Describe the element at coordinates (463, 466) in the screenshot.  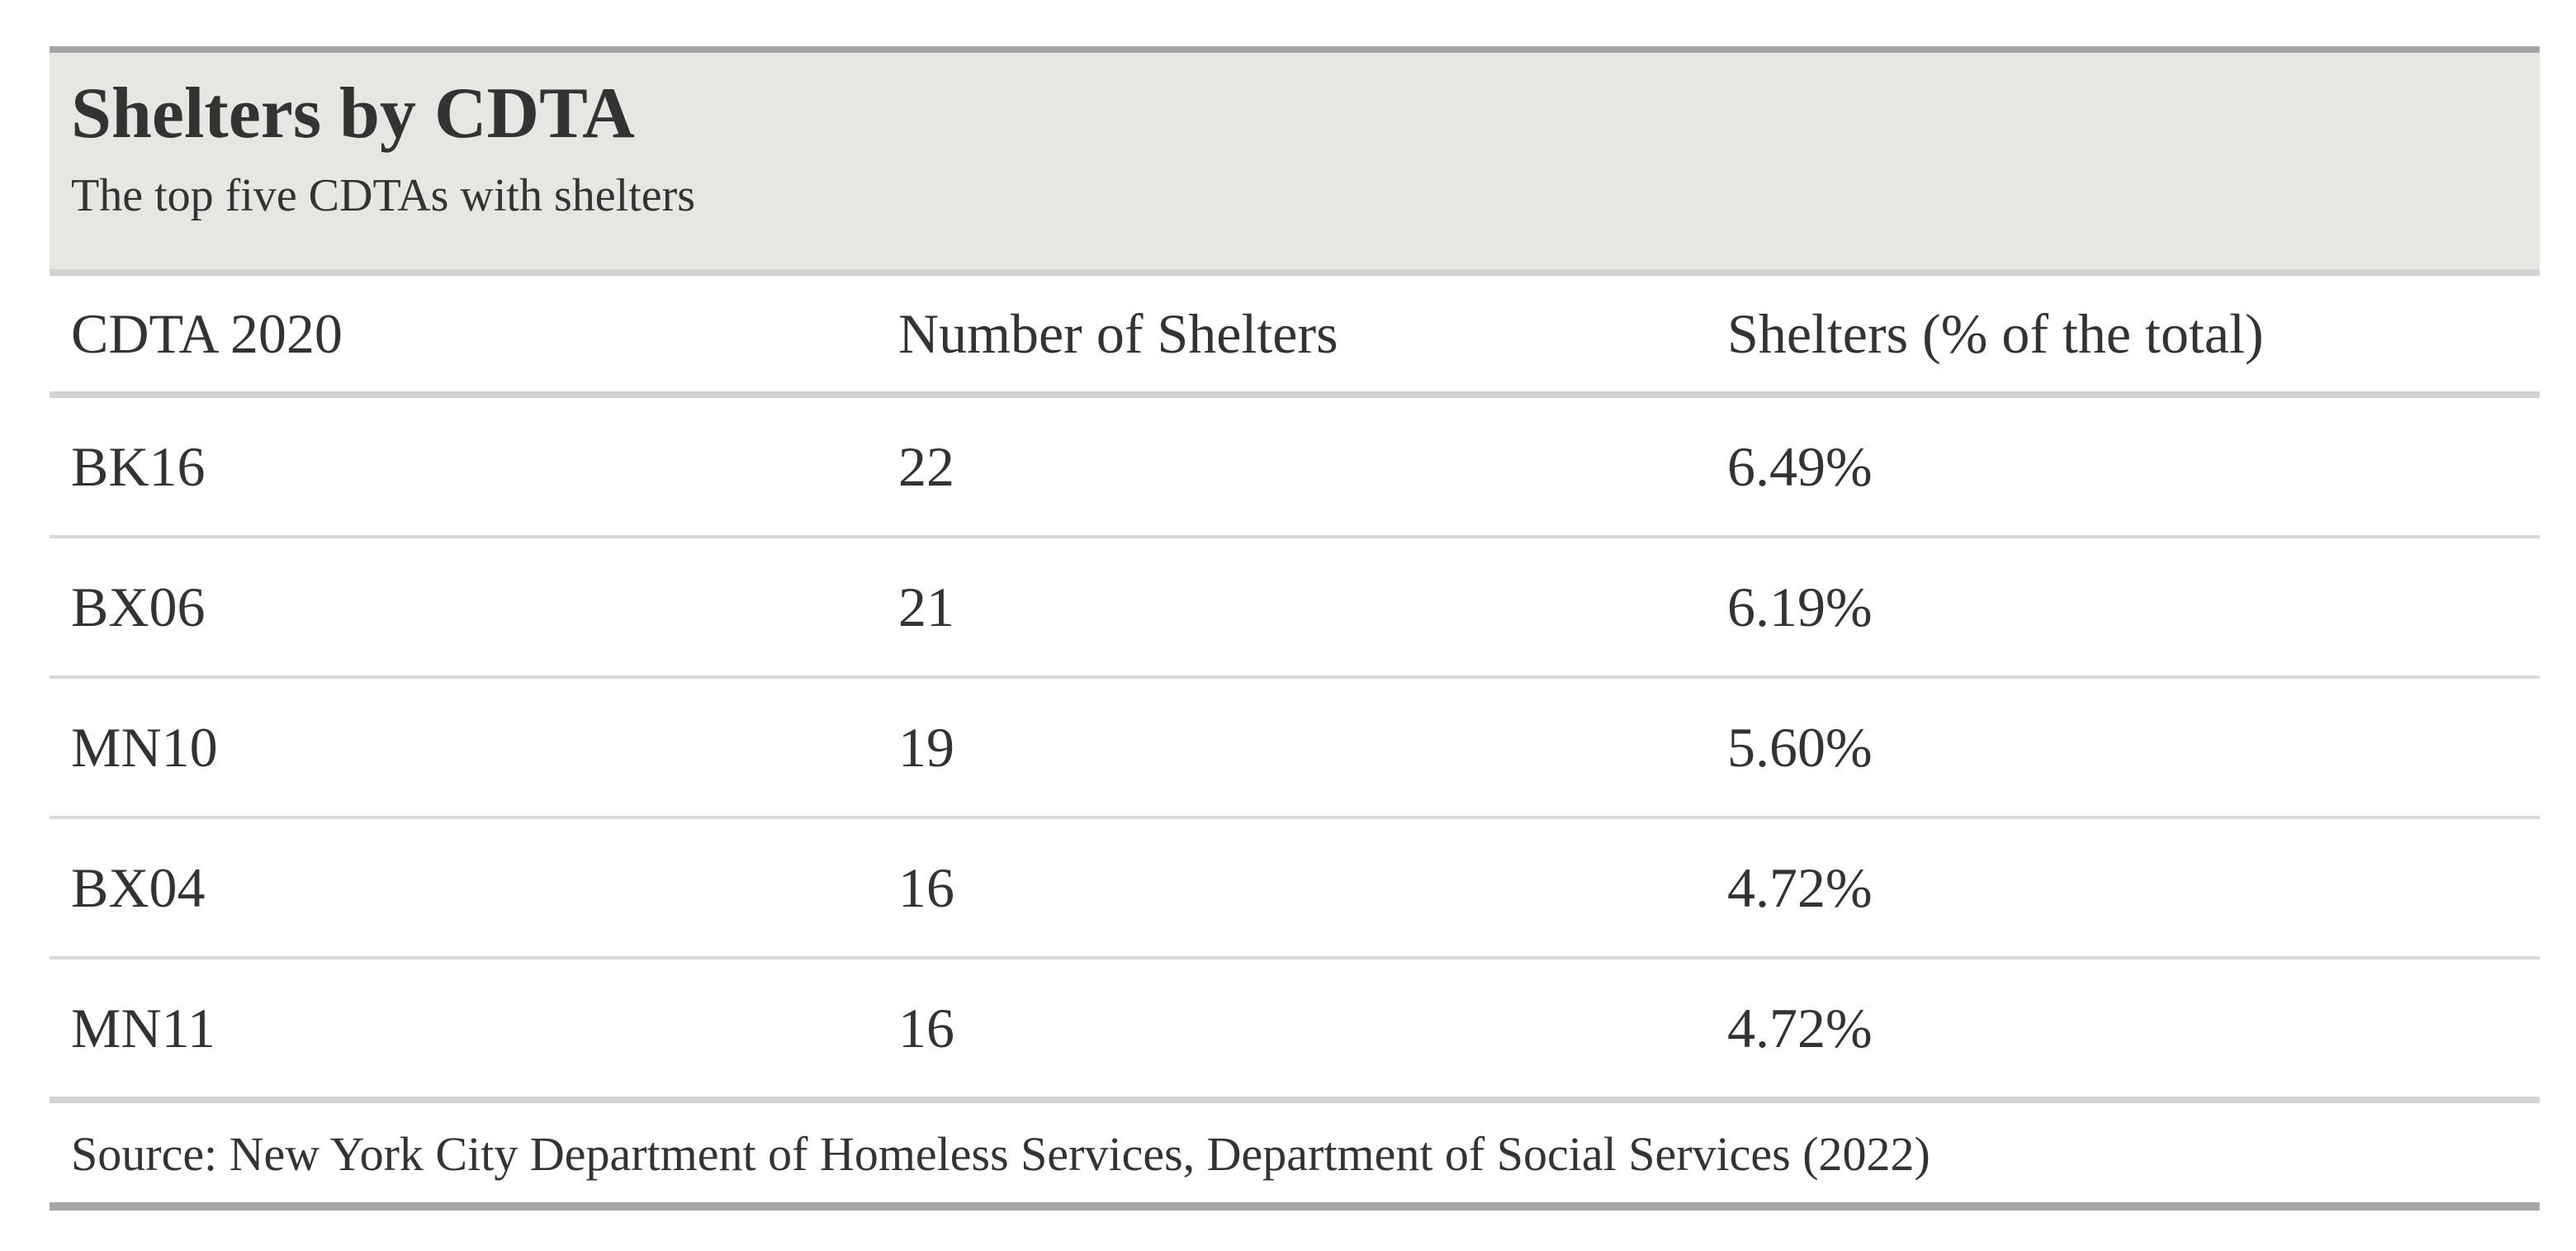
I see `cell-cdta: BK16` at that location.